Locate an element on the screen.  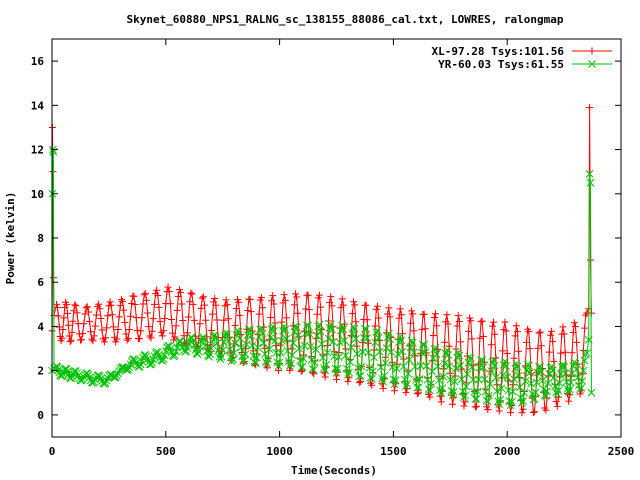
x-tick-label: 2000 is located at coordinates (507, 451).